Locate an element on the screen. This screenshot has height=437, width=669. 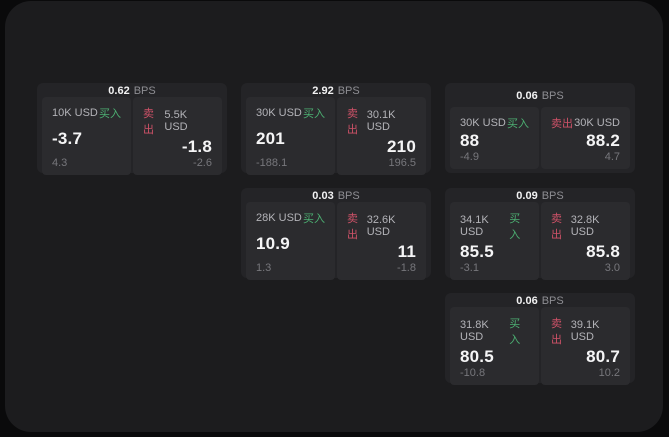
buy-panel-header: 31.8K USD 买入 is located at coordinates (494, 331).